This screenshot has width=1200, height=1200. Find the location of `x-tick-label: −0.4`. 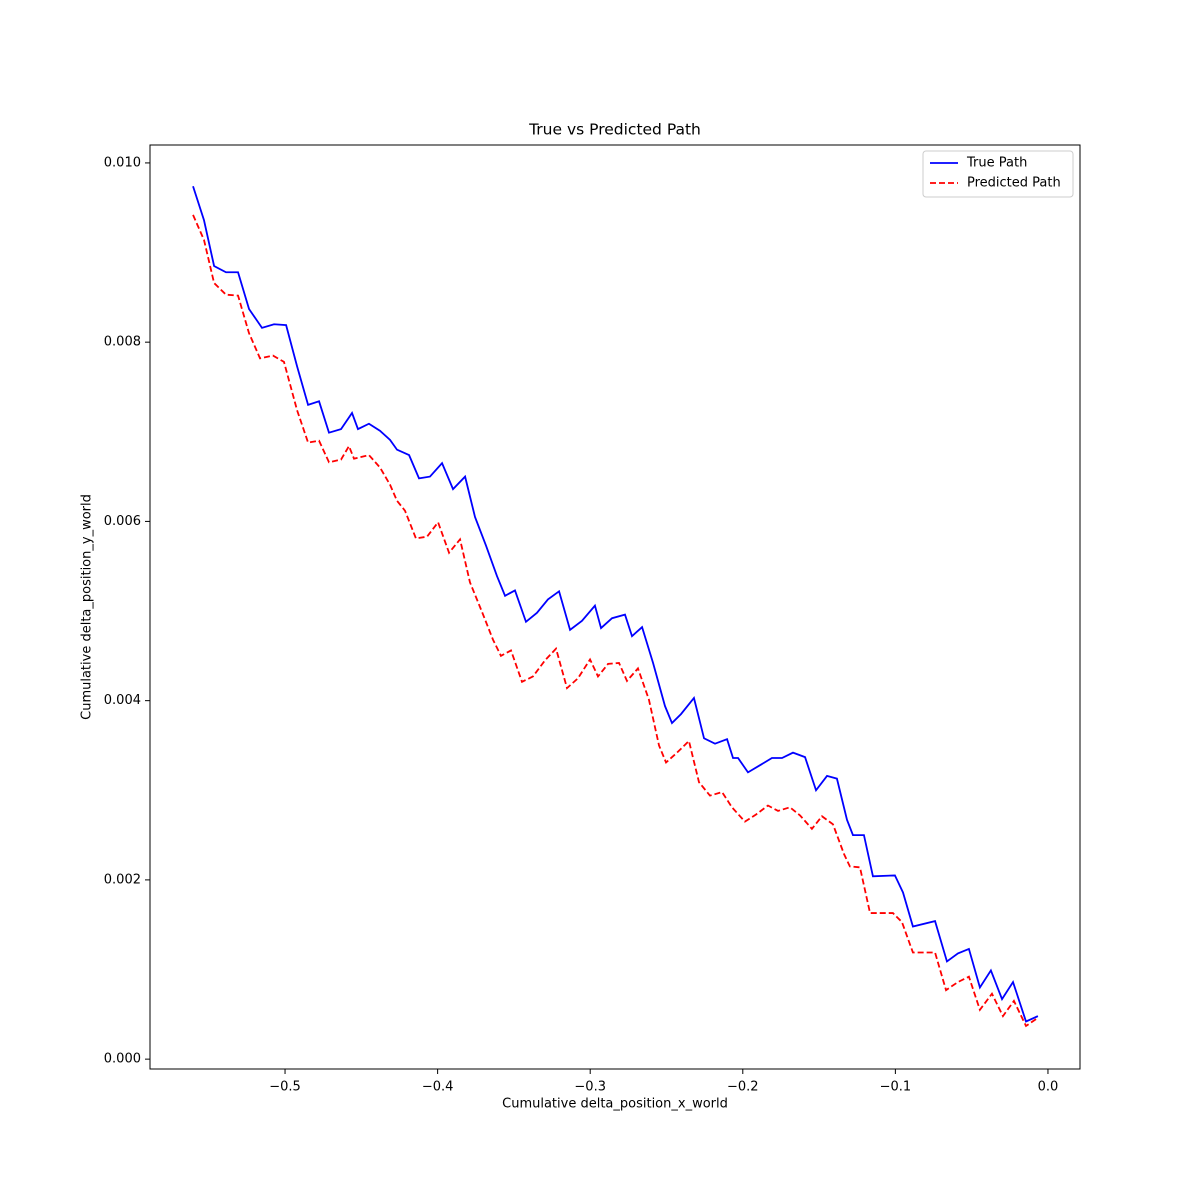

x-tick-label: −0.4 is located at coordinates (438, 1087).